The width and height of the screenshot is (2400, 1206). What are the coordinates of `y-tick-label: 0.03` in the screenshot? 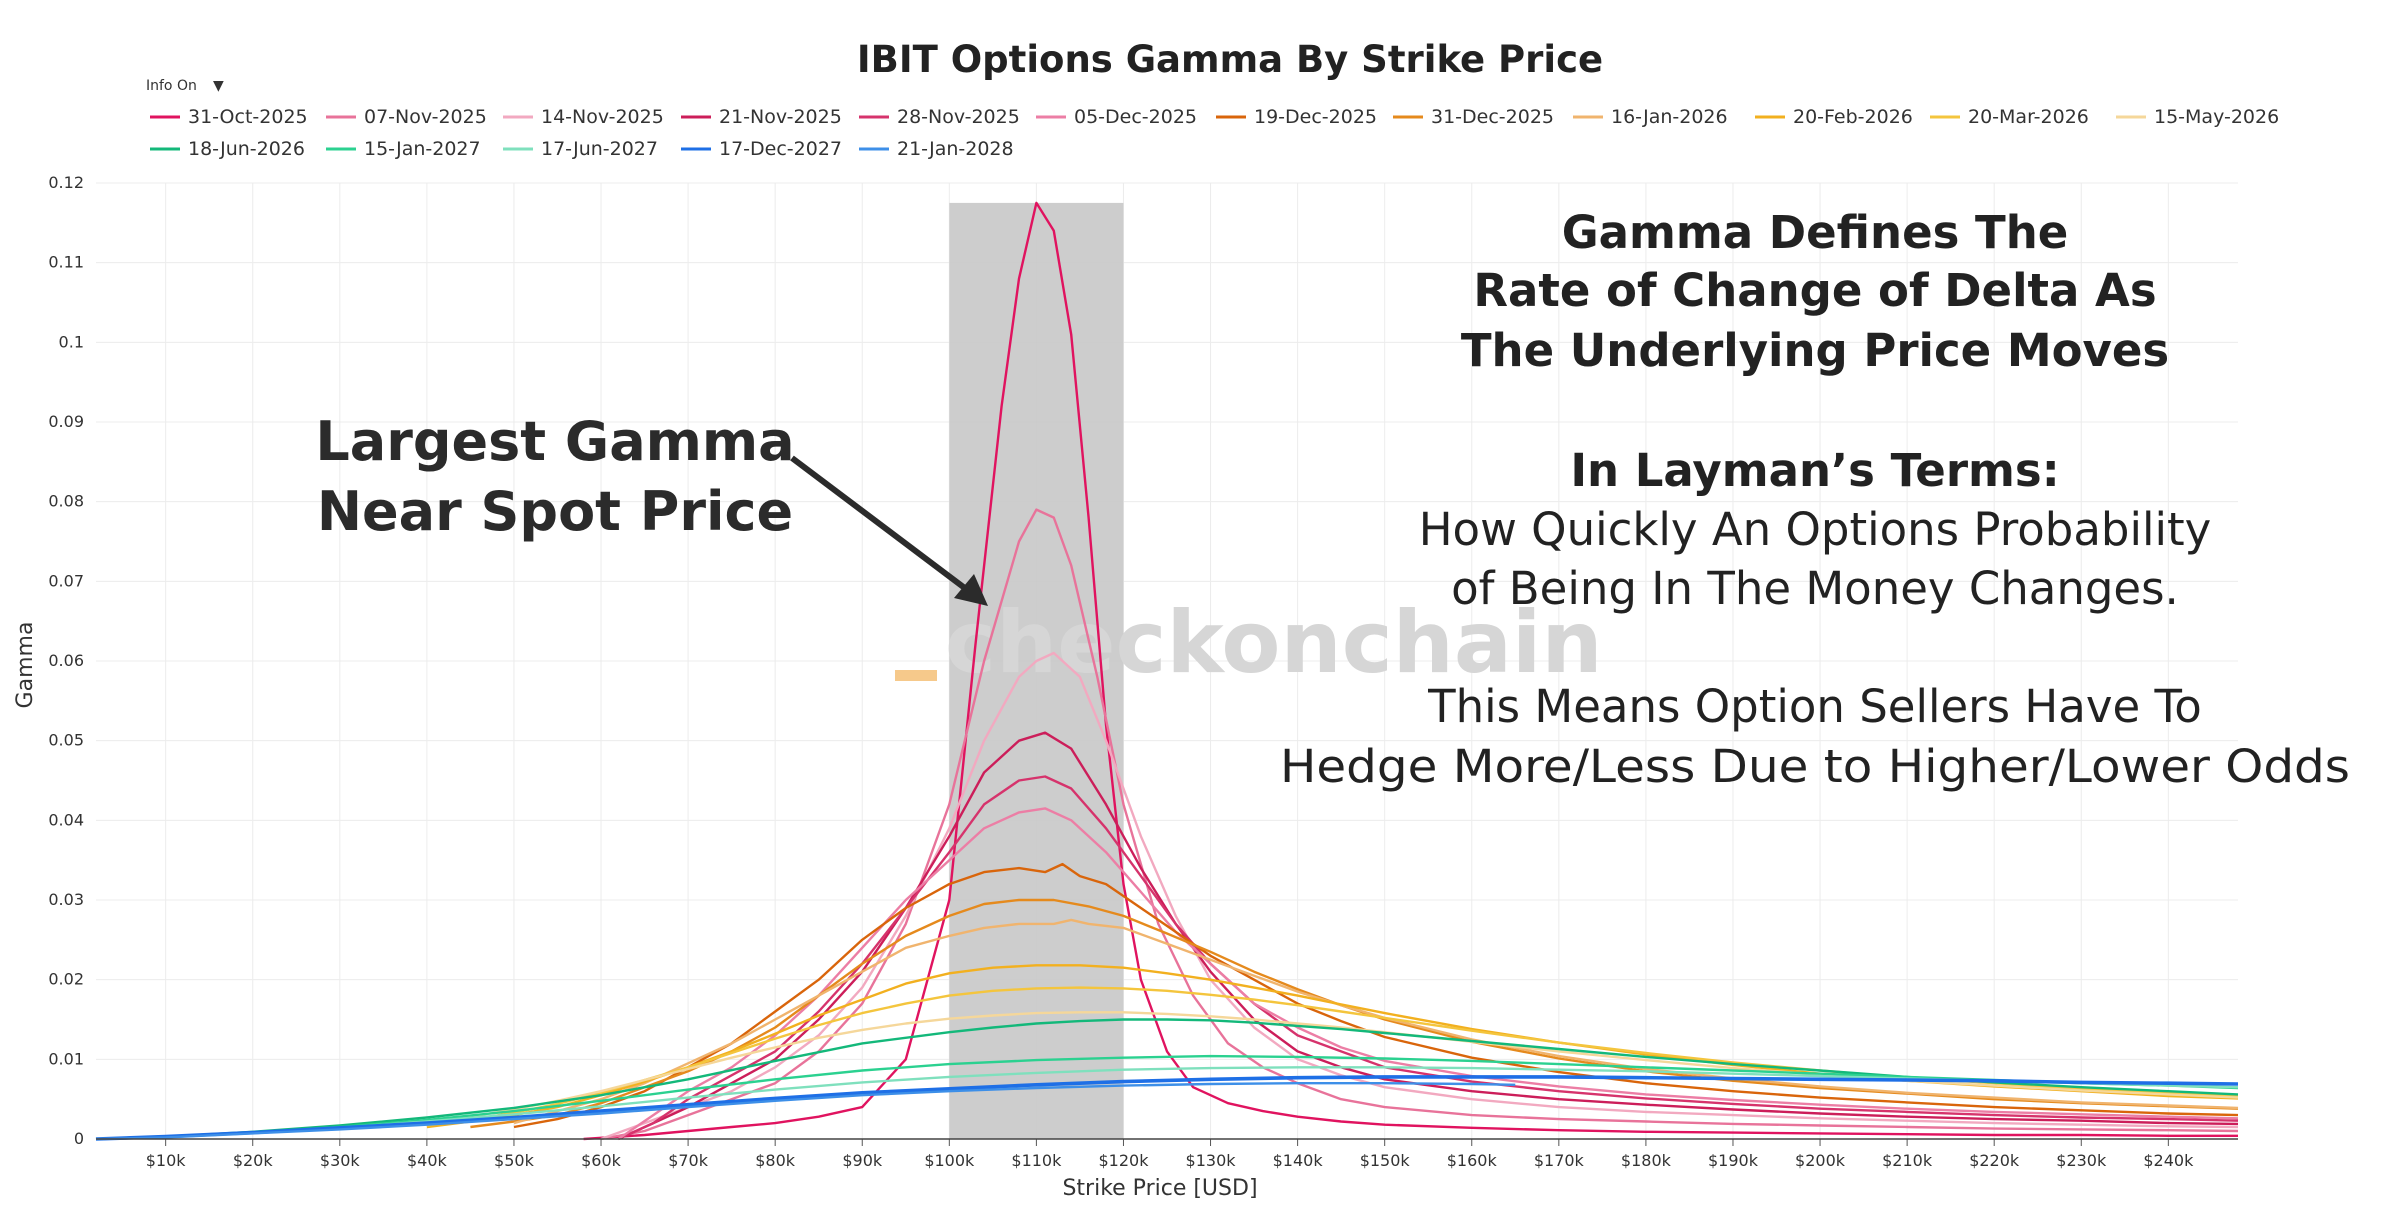 It's located at (66, 899).